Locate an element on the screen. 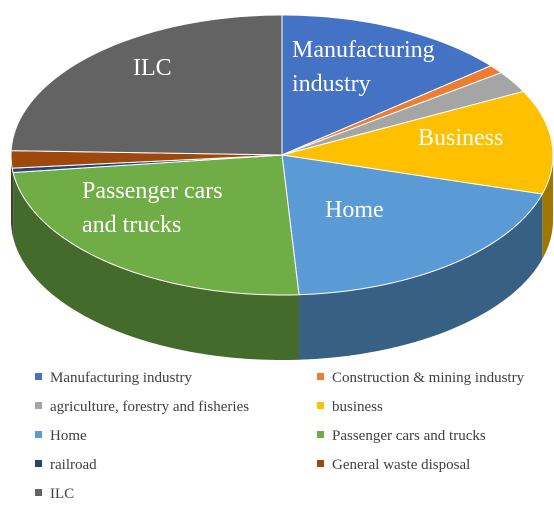  legend-item: Home is located at coordinates (61, 436).